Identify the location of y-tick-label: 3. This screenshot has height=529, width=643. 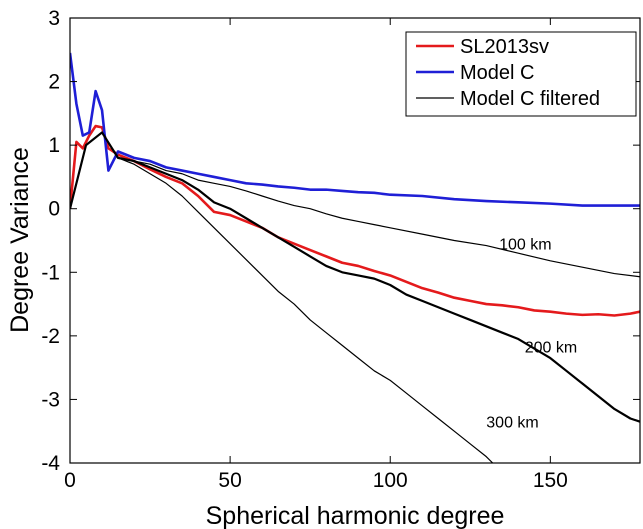
(54, 18).